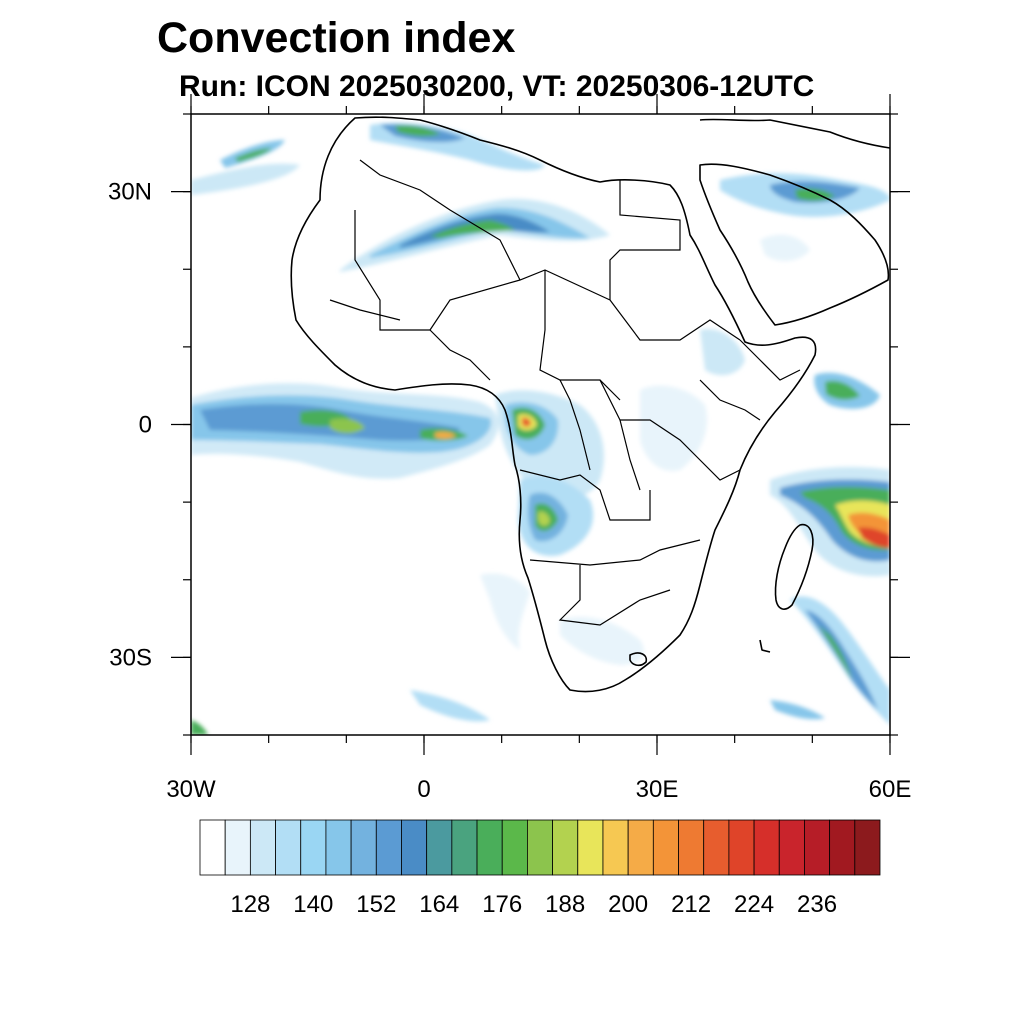 Image resolution: width=1024 pixels, height=1024 pixels. I want to click on x-tick-label: 30E, so click(657, 789).